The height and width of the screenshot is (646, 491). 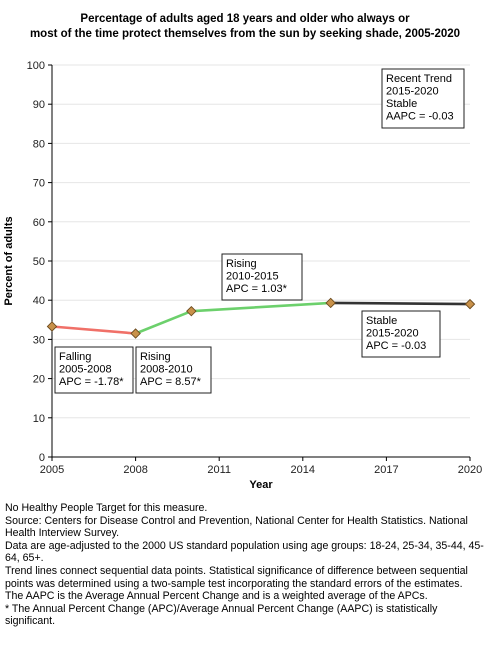 What do you see at coordinates (52, 470) in the screenshot?
I see `x-tick-label: 2005` at bounding box center [52, 470].